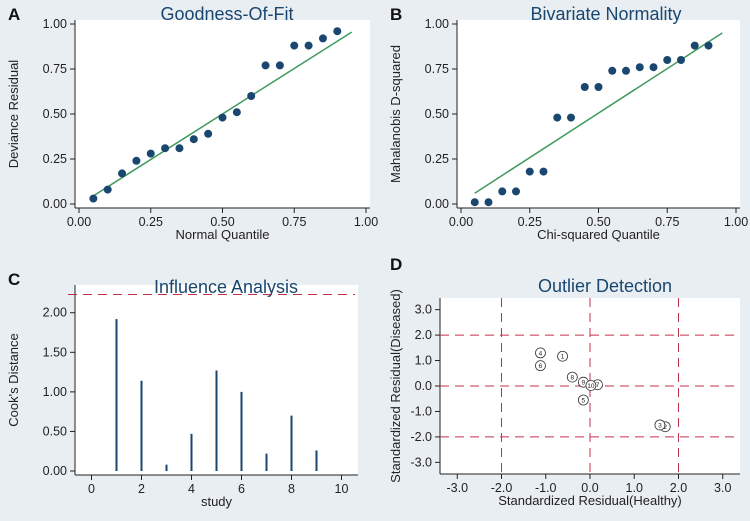  What do you see at coordinates (241, 489) in the screenshot?
I see `x-tick-label: 6` at bounding box center [241, 489].